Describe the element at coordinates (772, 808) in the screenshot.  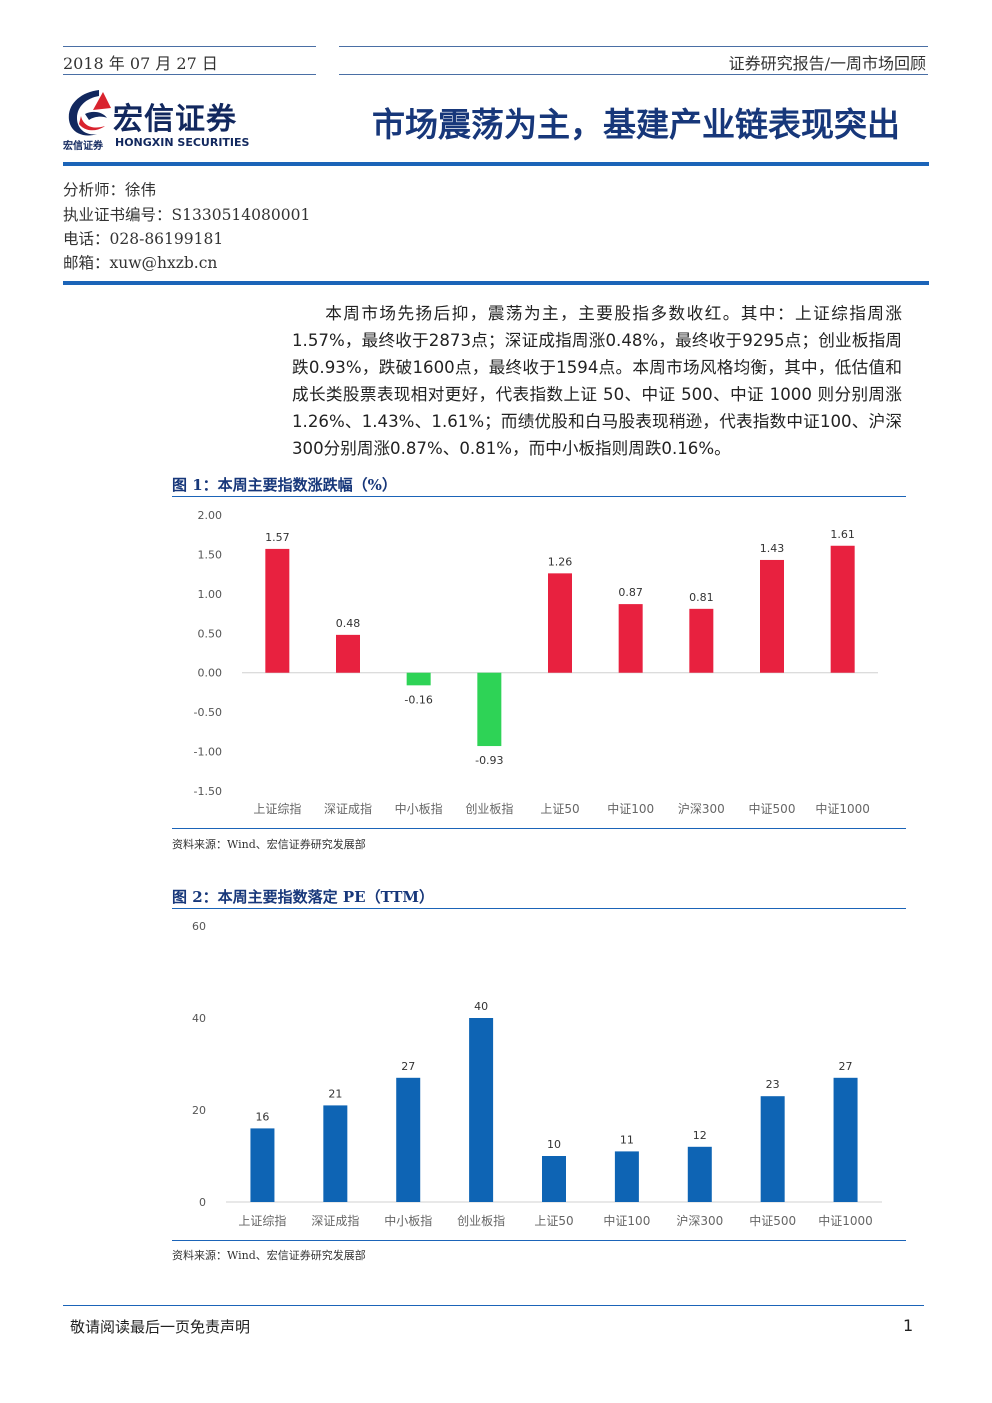
I see `chart-1-category-label: 中证500` at that location.